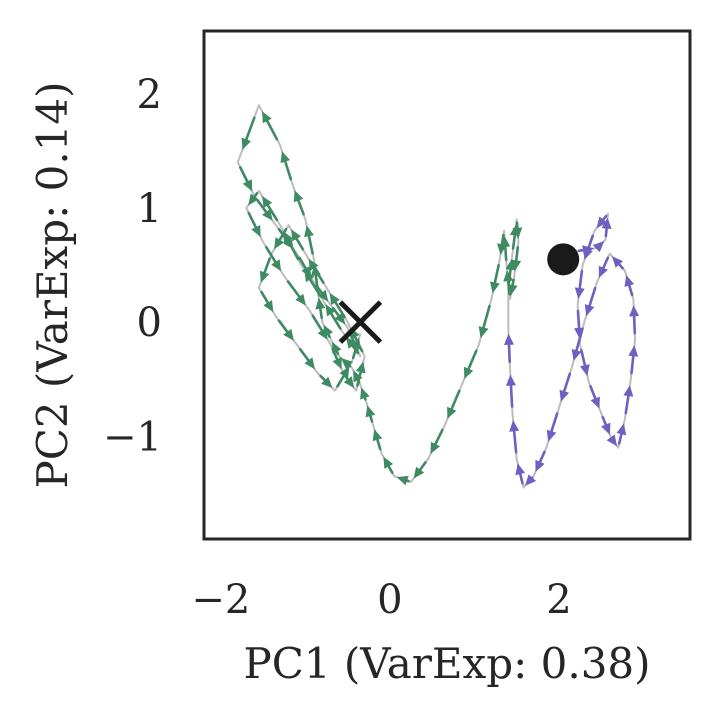  What do you see at coordinates (149, 95) in the screenshot?
I see `y-tick-label: 2` at bounding box center [149, 95].